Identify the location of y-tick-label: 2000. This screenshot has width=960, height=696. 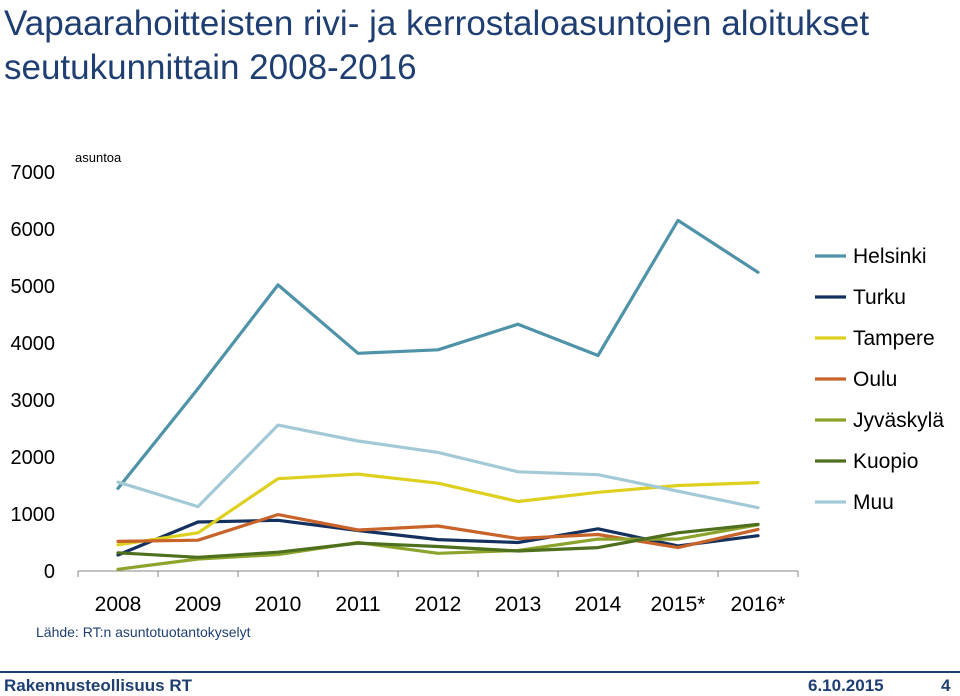
(33, 458).